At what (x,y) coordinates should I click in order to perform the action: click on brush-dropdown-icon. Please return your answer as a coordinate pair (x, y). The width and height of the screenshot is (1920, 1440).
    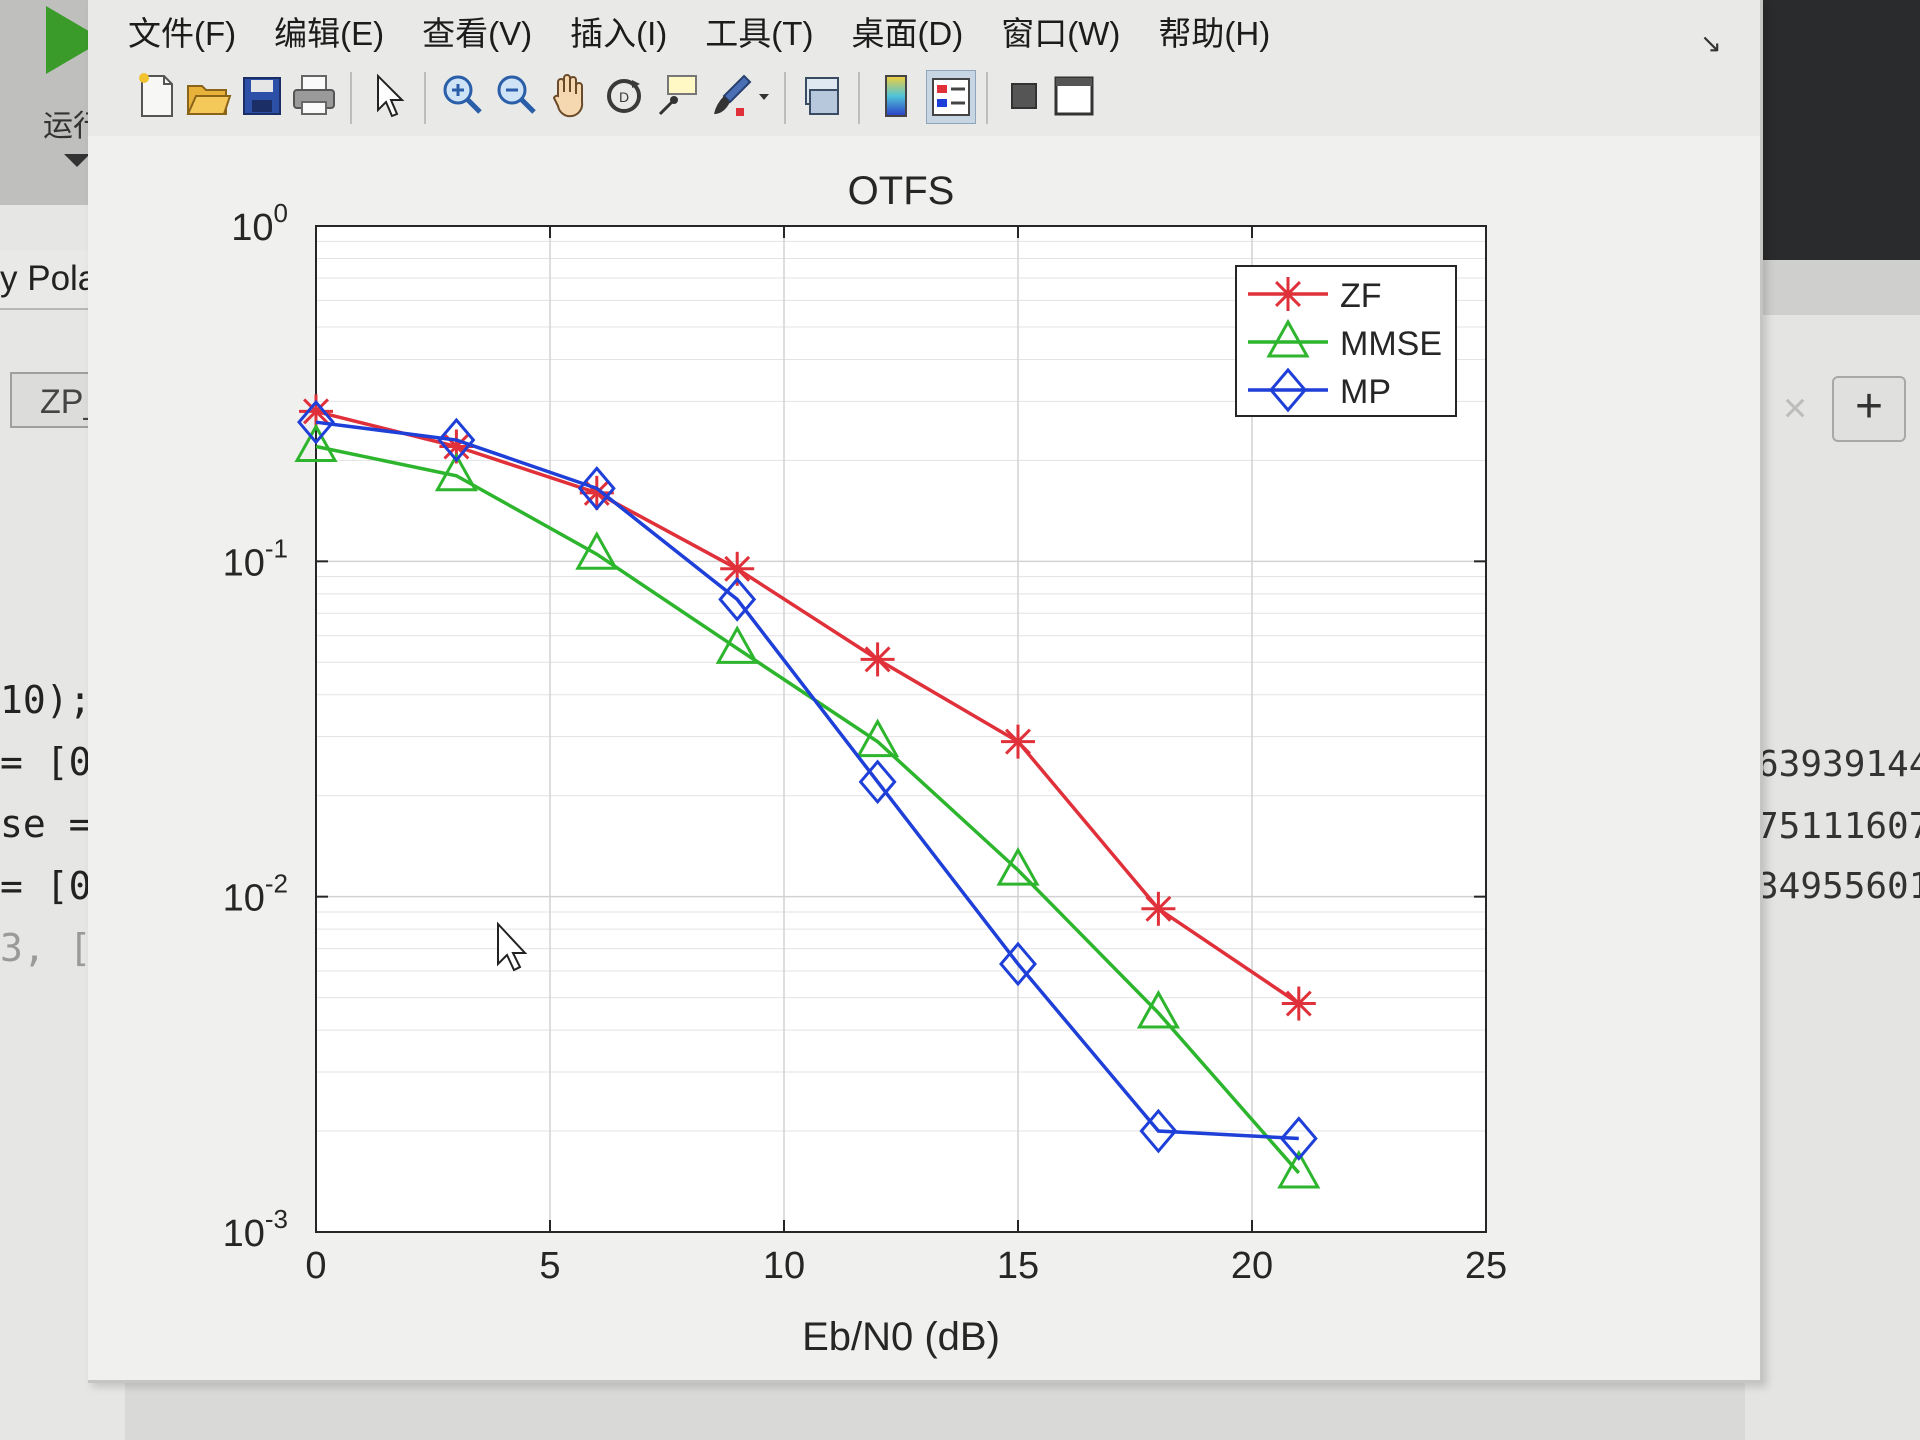
    Looking at the image, I should click on (764, 96).